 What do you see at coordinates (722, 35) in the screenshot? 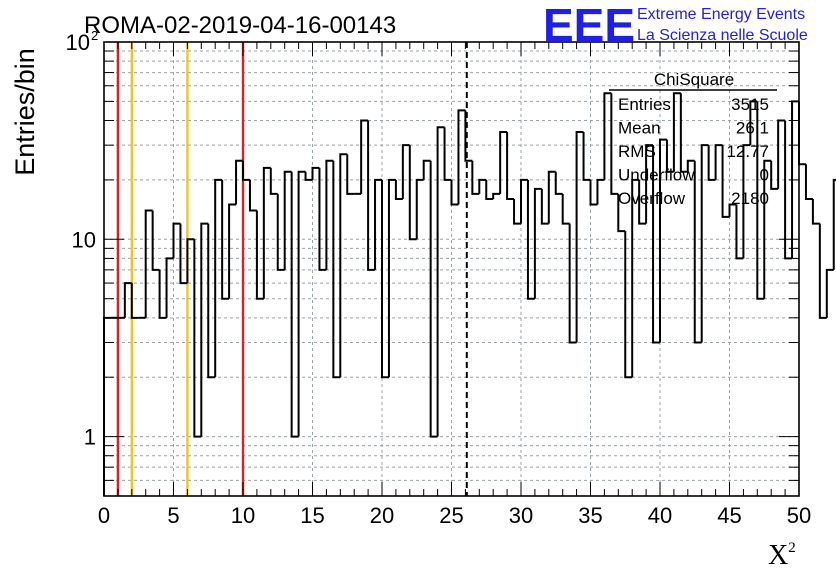
I see `eee-logo-line2: La Scienza nelle Scuole` at bounding box center [722, 35].